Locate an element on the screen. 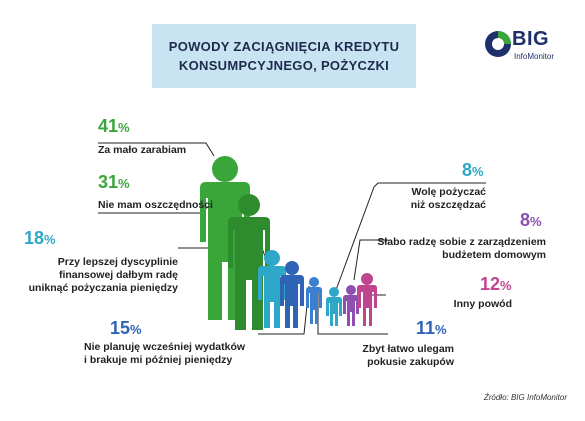 The image size is (585, 421). chart-title-line-1: POWODY ZACIĄGNIĘCIA KREDYTU is located at coordinates (284, 46).